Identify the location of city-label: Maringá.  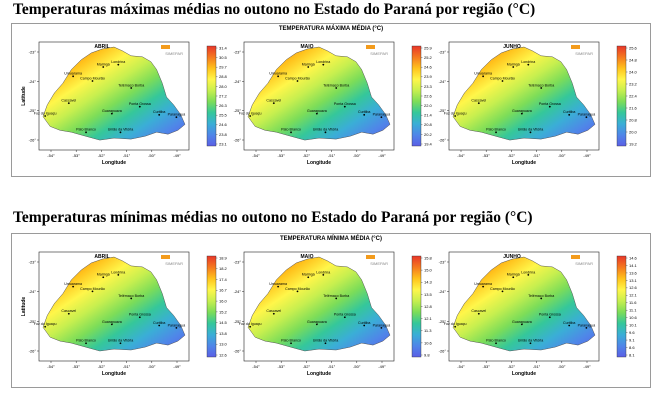
(308, 275).